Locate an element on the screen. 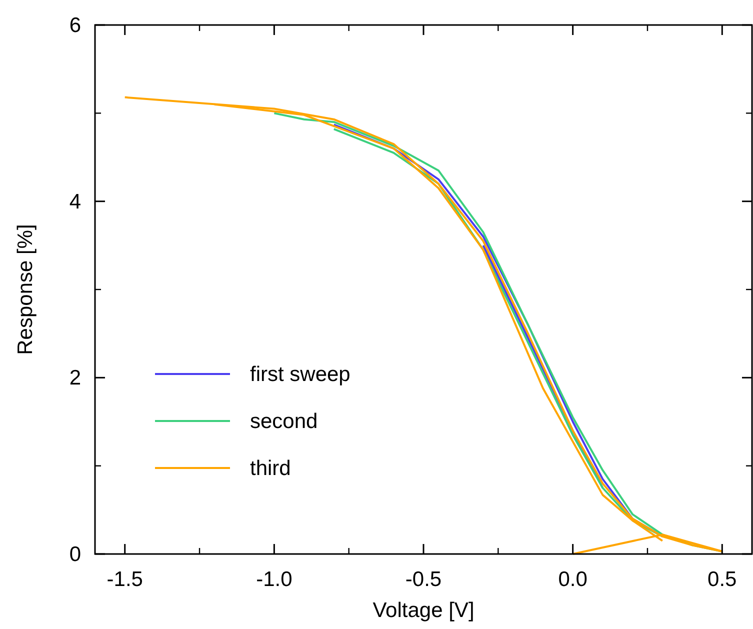 The height and width of the screenshot is (629, 753). x-axis-title: Voltage [V] is located at coordinates (423, 610).